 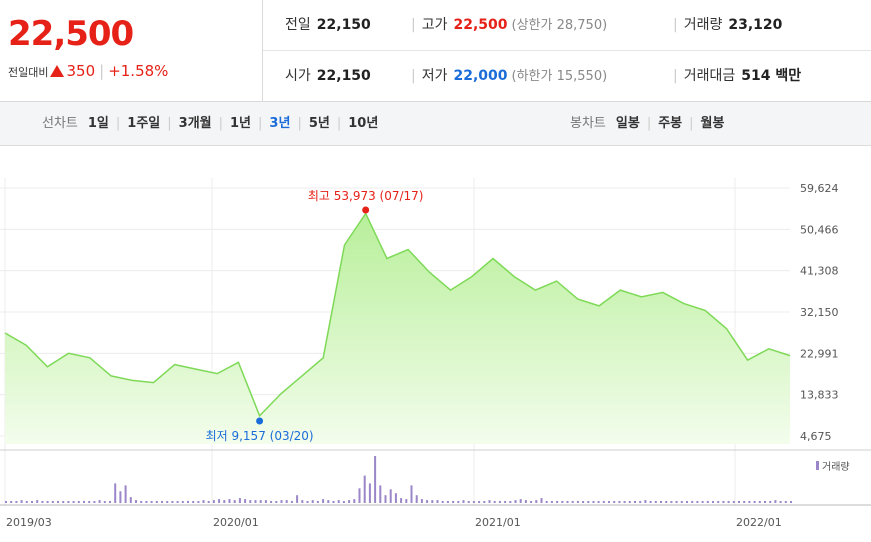 I want to click on tab-3y: 3년, so click(x=280, y=123).